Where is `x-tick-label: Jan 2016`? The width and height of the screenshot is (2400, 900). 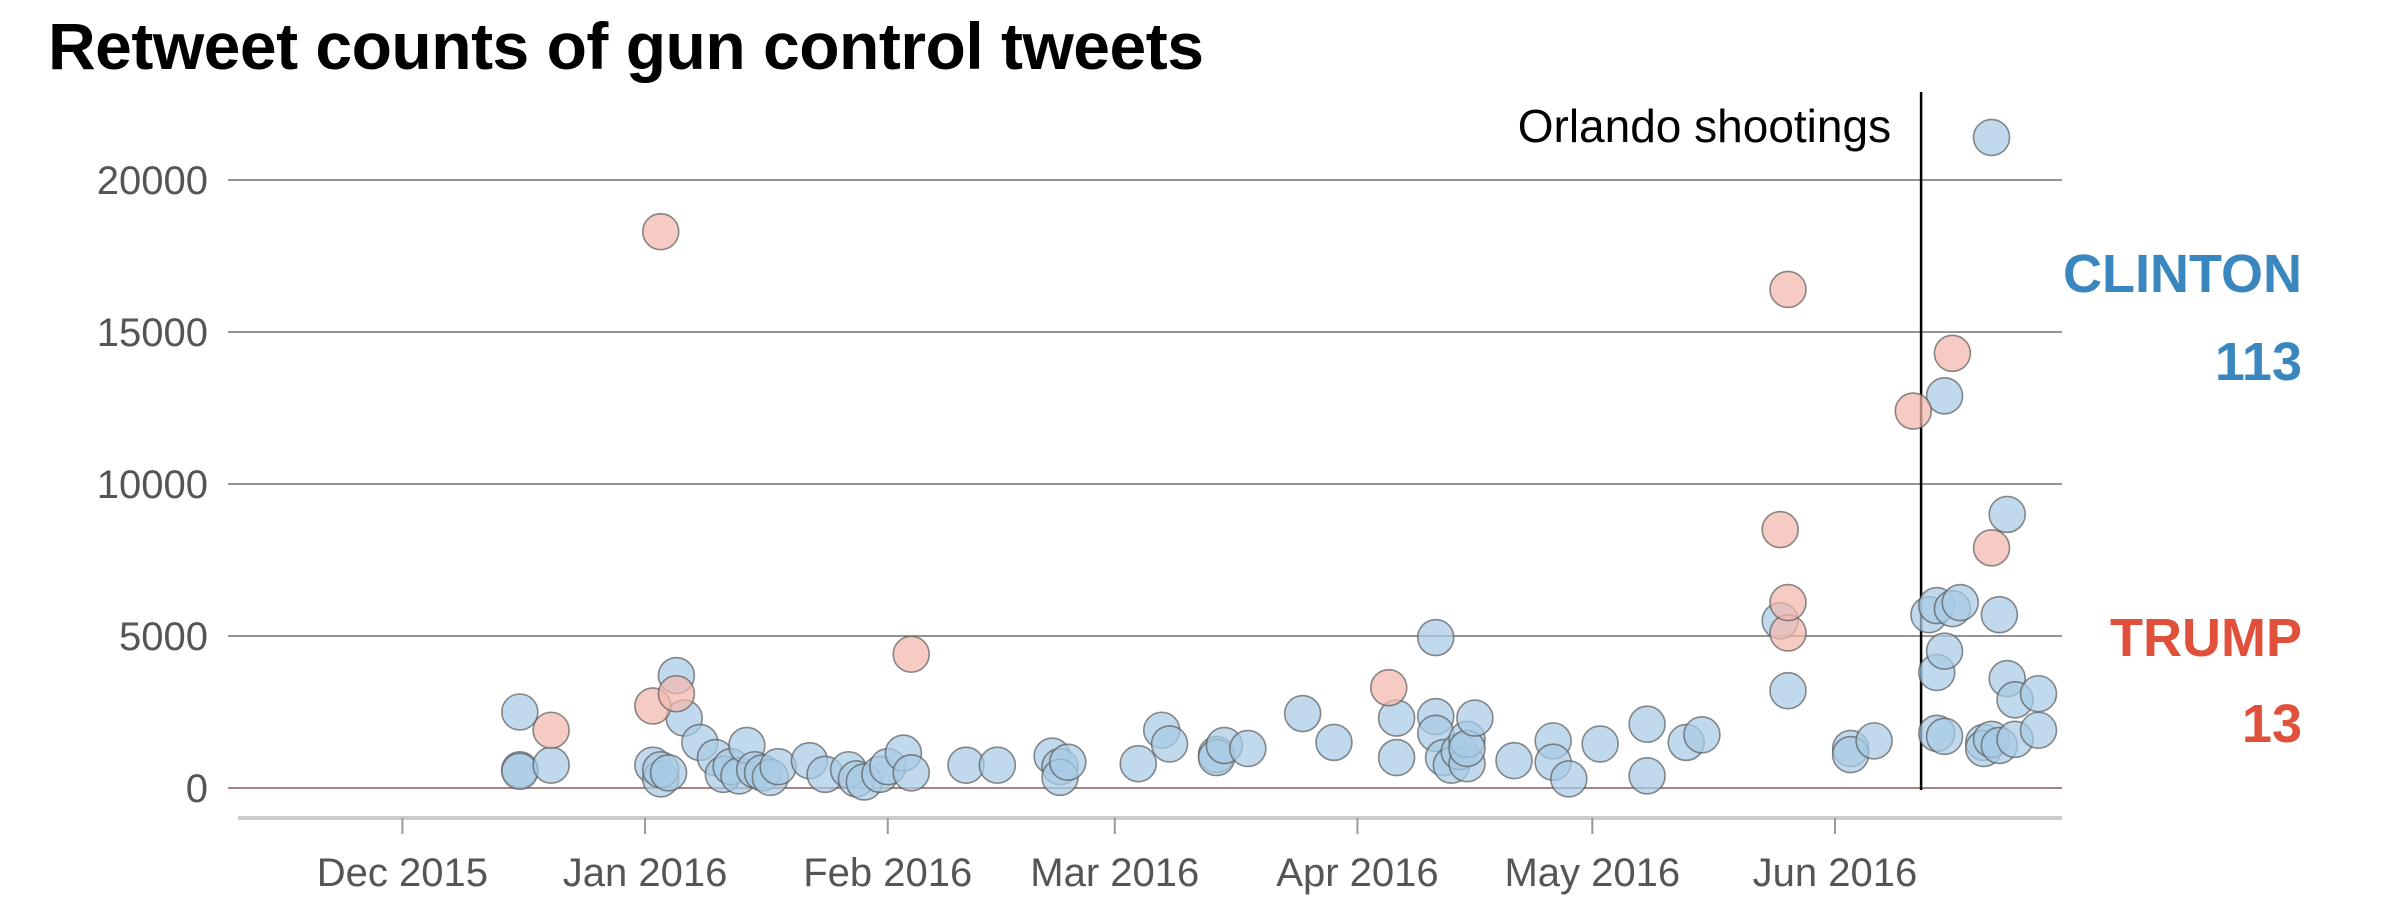
x-tick-label: Jan 2016 is located at coordinates (645, 873).